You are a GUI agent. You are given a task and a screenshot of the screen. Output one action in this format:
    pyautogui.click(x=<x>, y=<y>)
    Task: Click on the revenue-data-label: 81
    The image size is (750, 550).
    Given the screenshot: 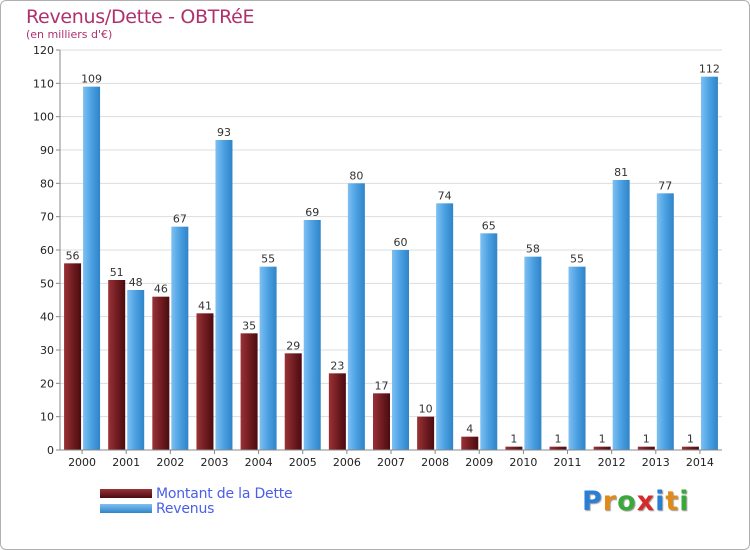 What is the action you would take?
    pyautogui.click(x=621, y=172)
    